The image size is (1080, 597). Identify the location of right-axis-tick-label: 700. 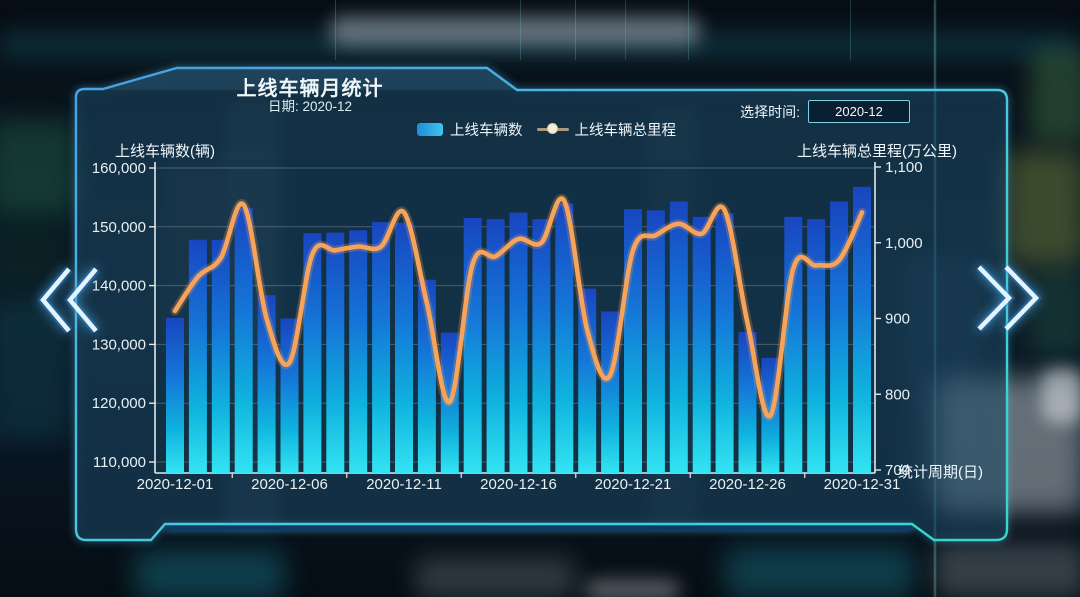
(897, 470).